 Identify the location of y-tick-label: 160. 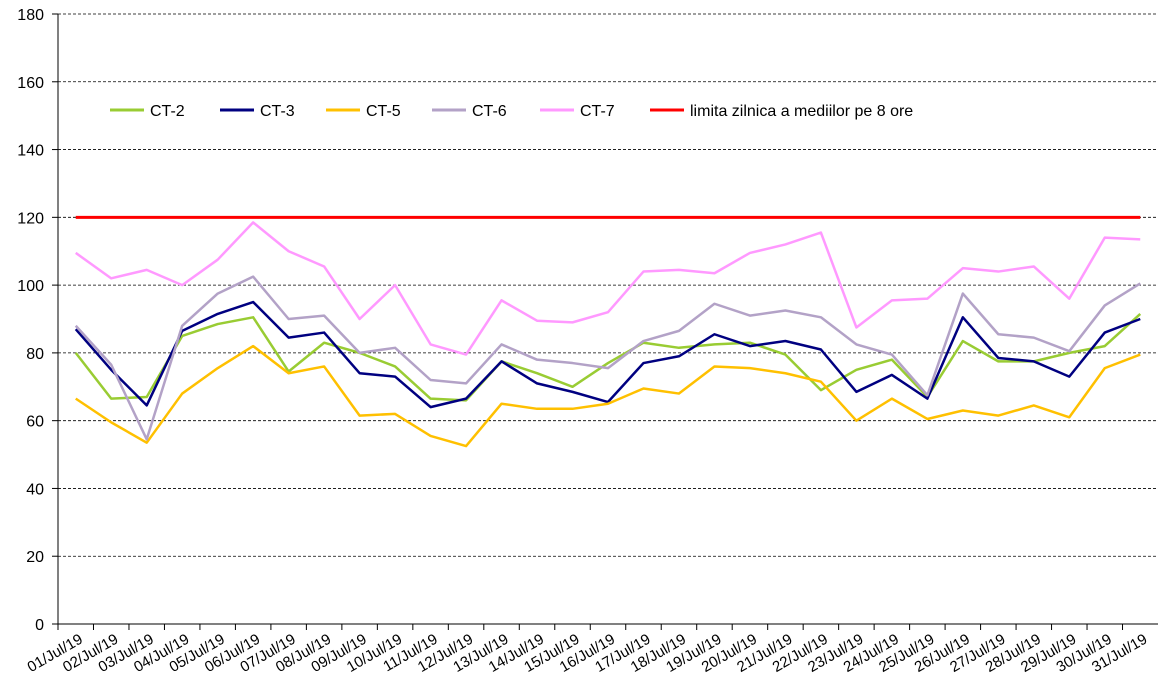
(30, 83).